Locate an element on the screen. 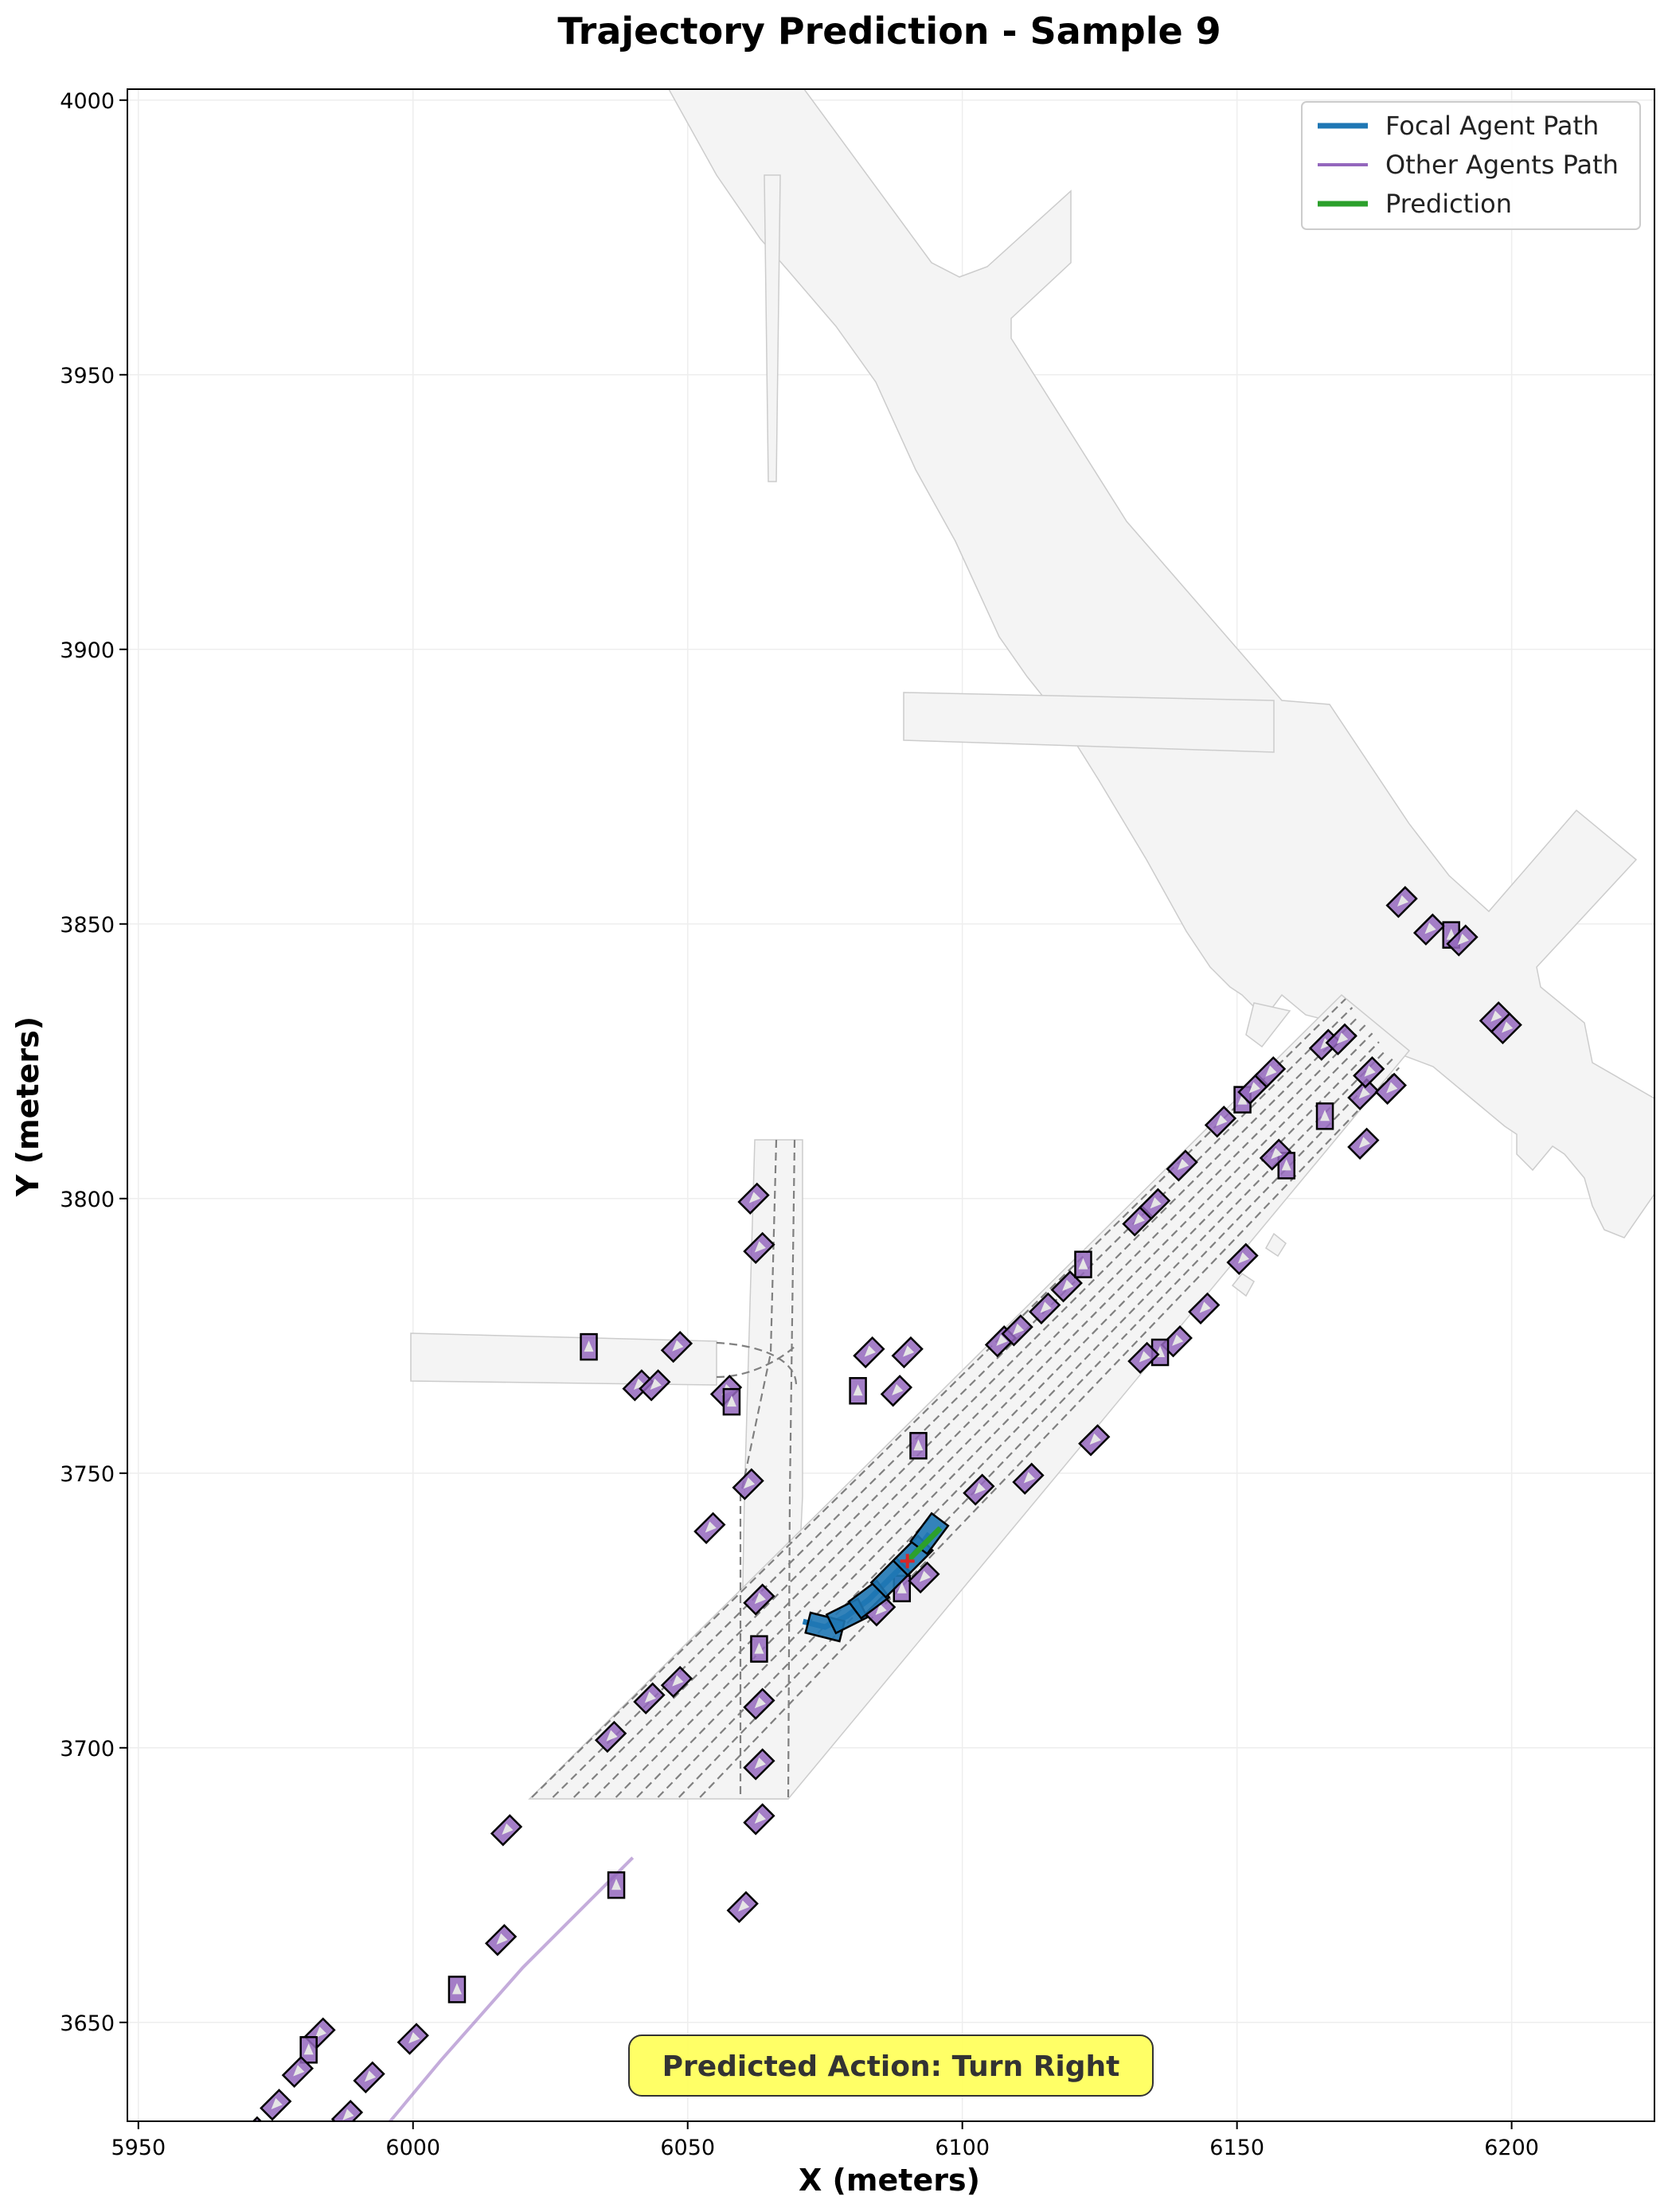 The image size is (1668, 2212). road-area-side-branch is located at coordinates (1089, 722).